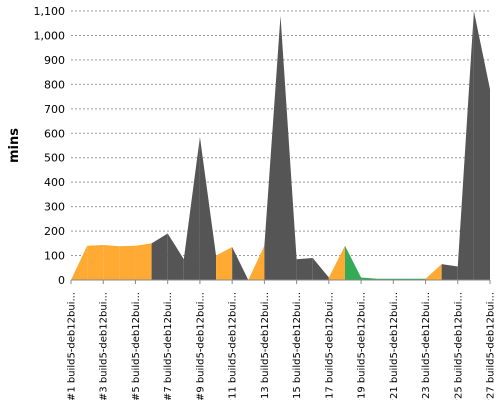  I want to click on y-tick-label: 1,000, so click(50, 35).